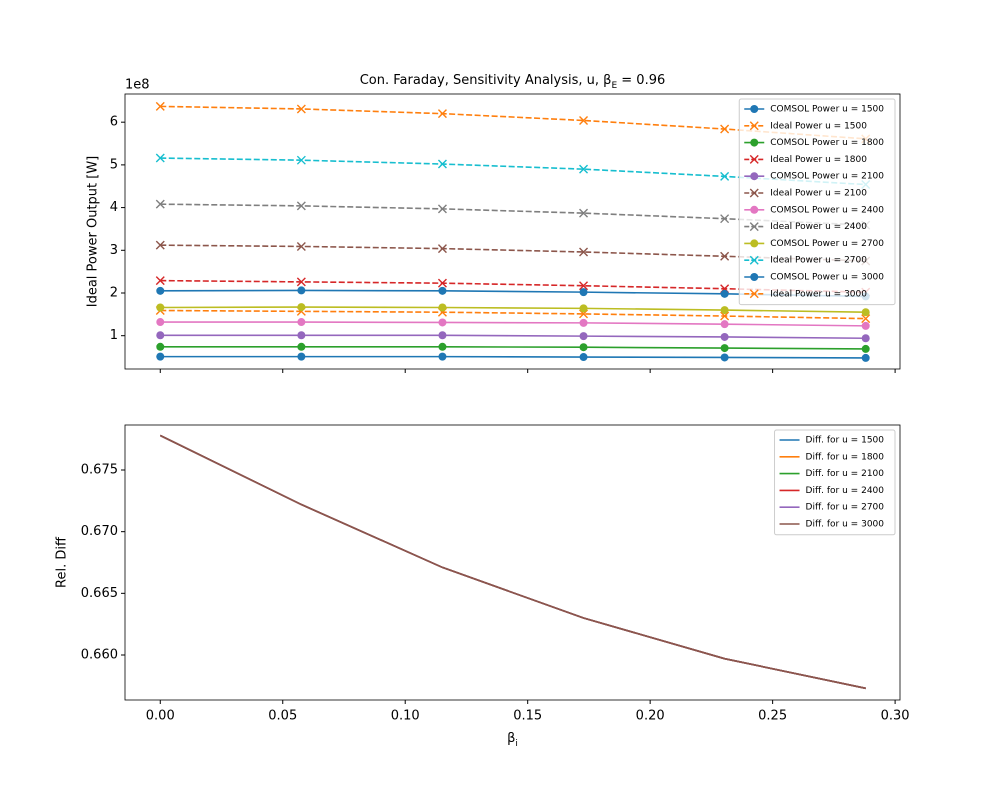  I want to click on legend-box, so click(835, 482).